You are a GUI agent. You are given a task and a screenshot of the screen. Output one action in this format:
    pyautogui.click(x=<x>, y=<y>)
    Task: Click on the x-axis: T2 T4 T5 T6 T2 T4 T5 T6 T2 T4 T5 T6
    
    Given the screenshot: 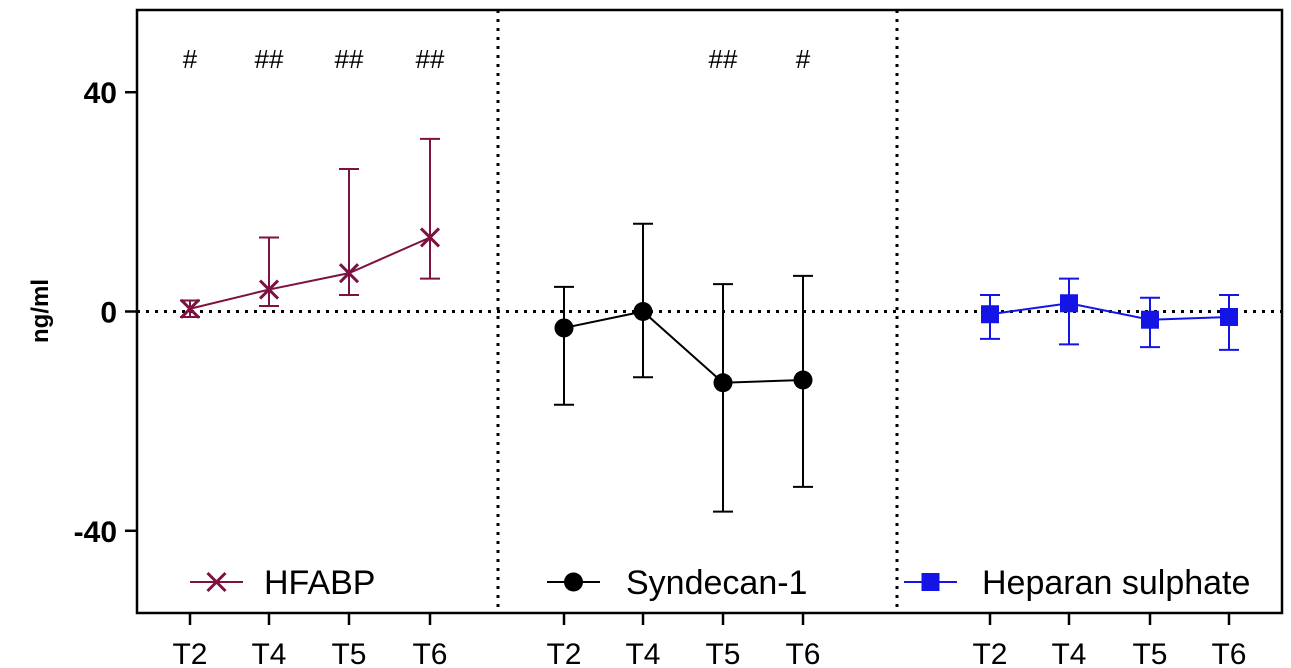 What is the action you would take?
    pyautogui.click(x=709, y=640)
    